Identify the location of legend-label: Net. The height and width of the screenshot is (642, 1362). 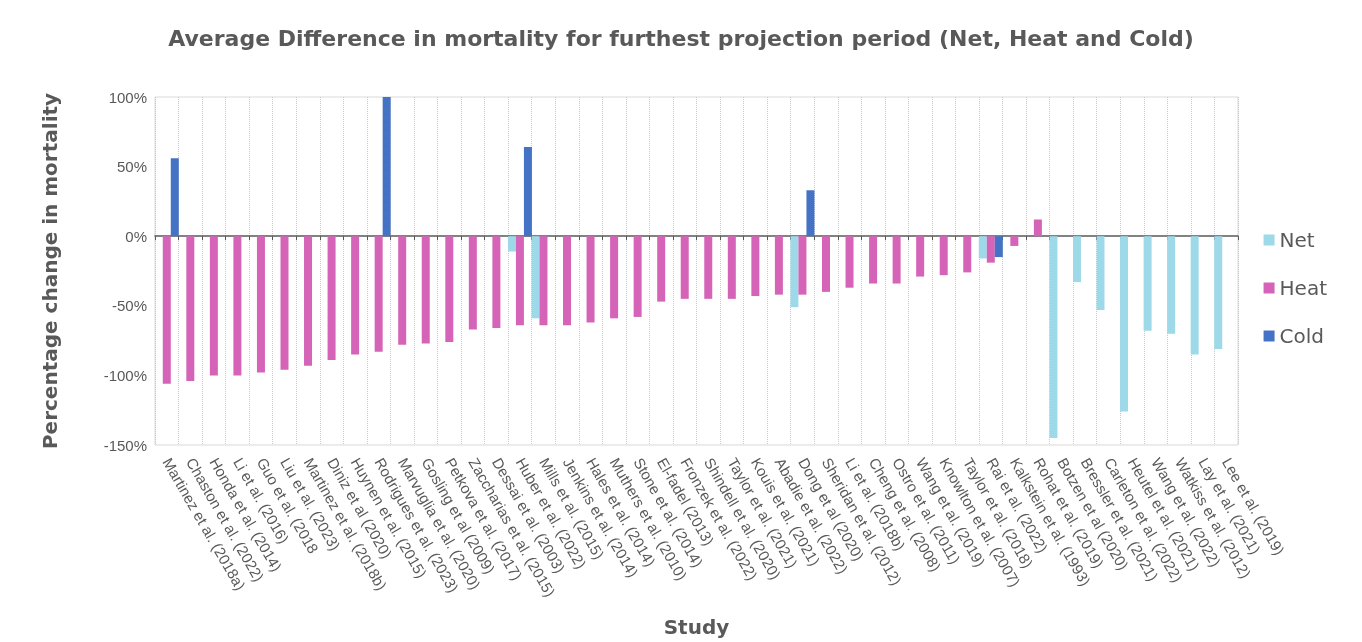
(1297, 240).